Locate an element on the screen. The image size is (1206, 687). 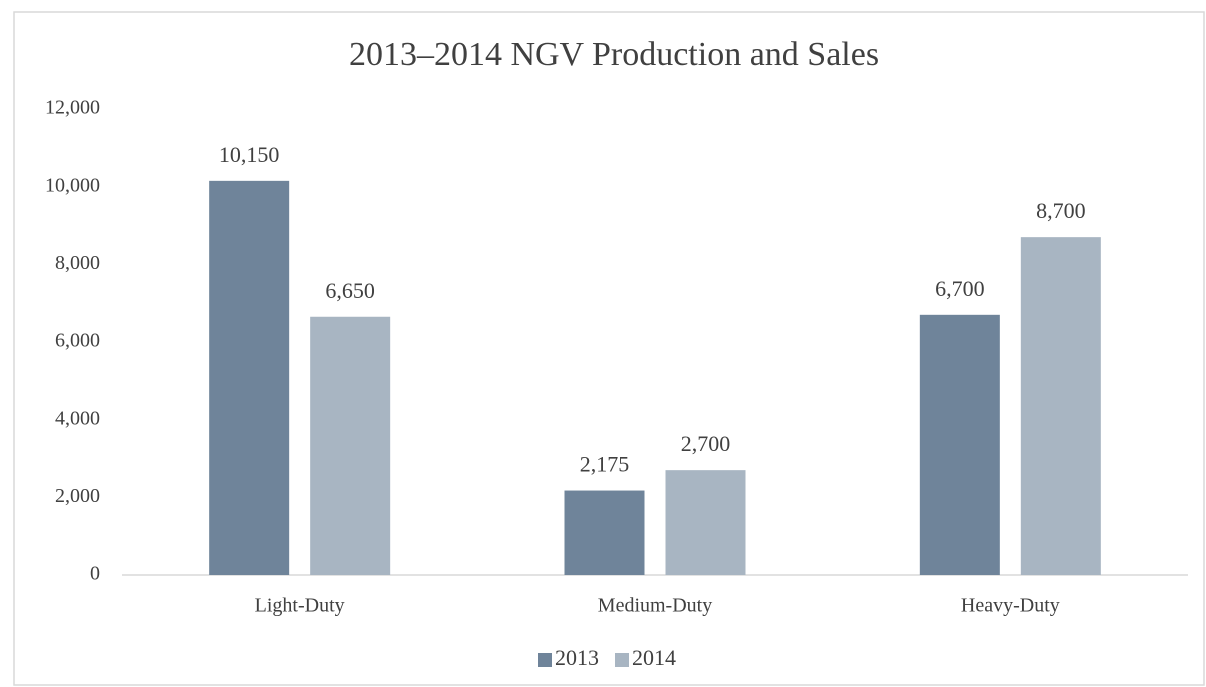
y-tick-label: 10,000 is located at coordinates (72, 185).